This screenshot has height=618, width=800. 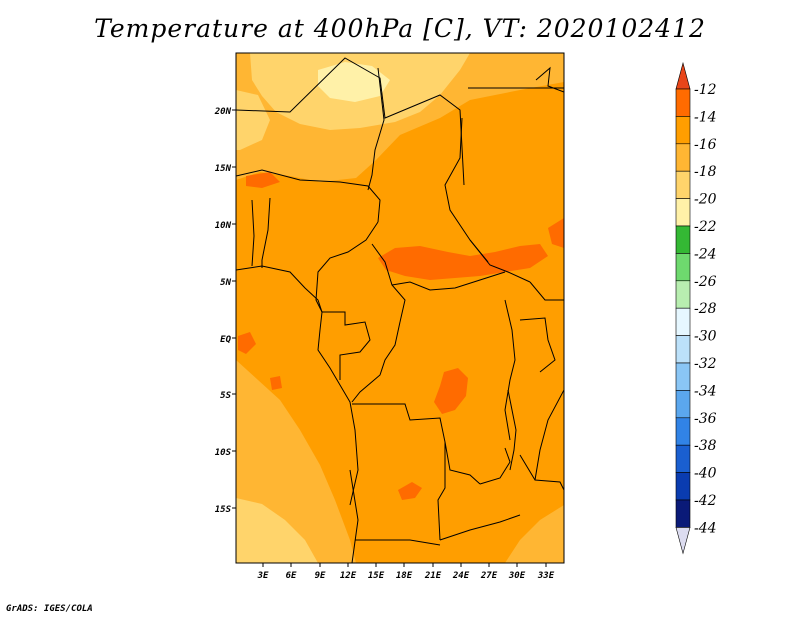 I want to click on field-southwest-coolest, so click(x=277, y=530).